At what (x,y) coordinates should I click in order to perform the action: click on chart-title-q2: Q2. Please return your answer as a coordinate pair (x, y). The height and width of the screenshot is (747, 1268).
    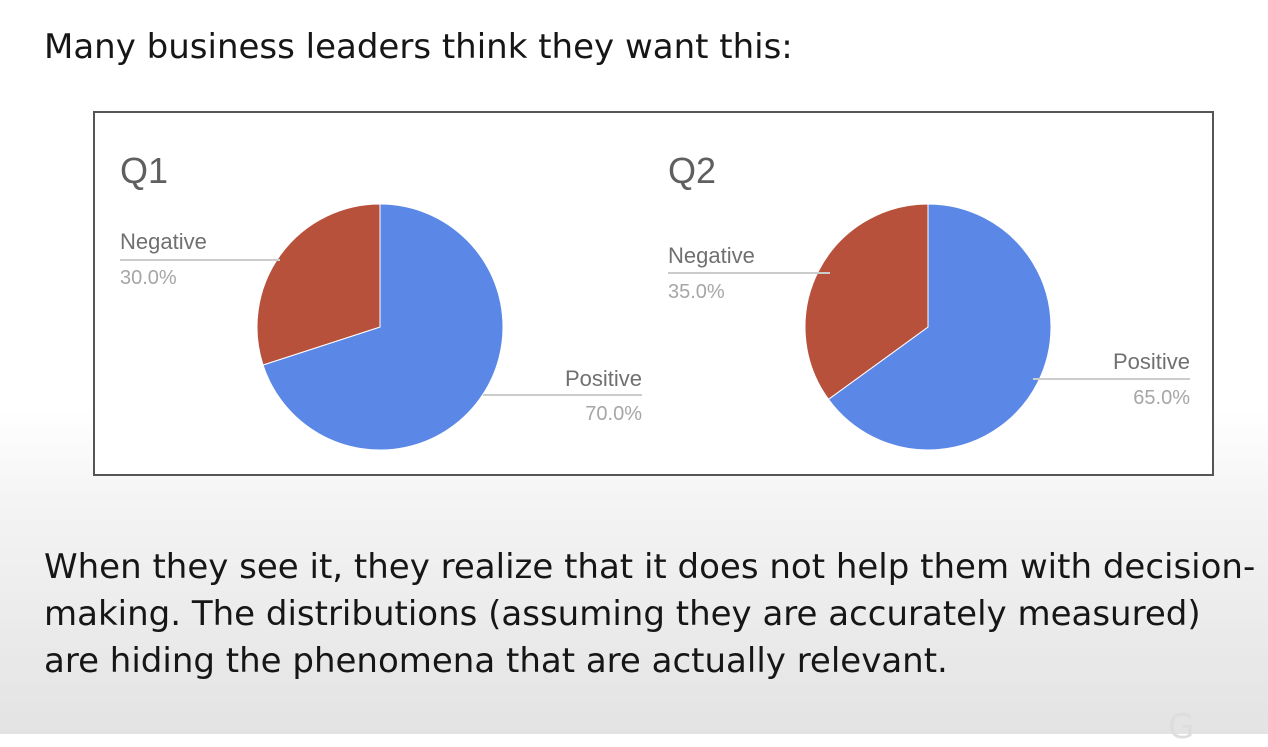
    Looking at the image, I should click on (692, 170).